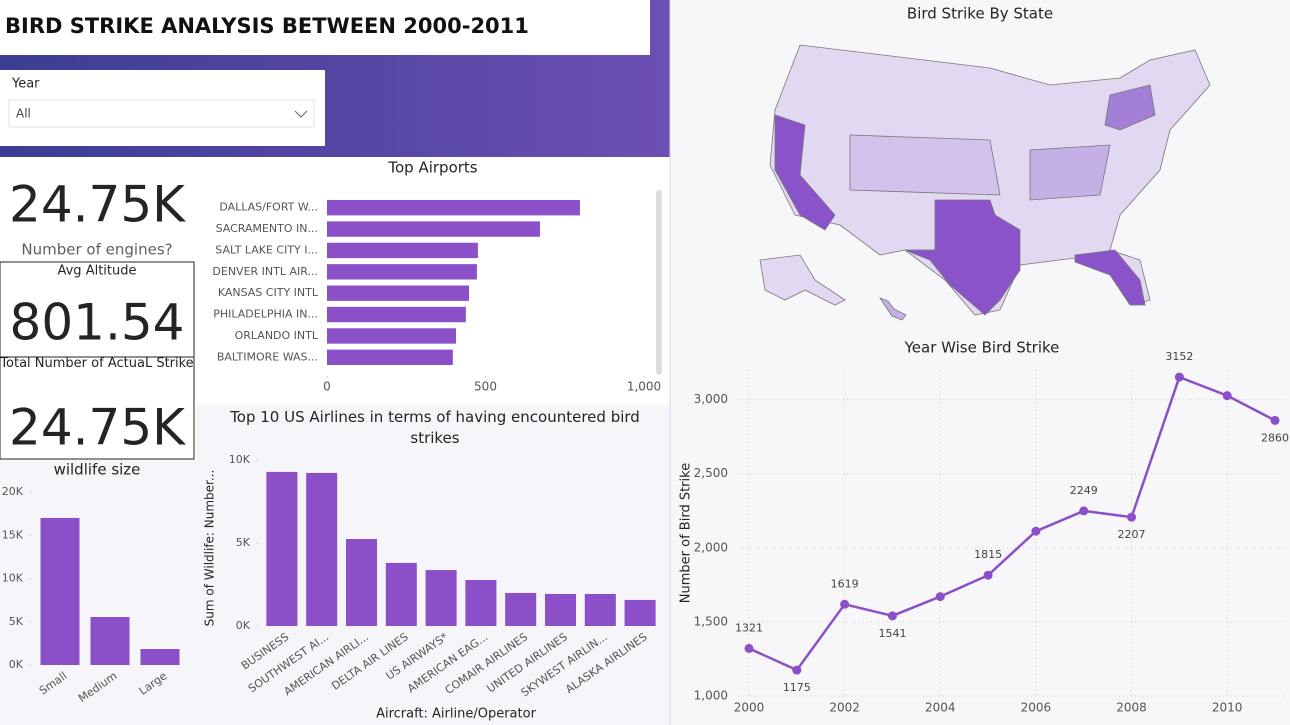 The image size is (1290, 725). I want to click on data-label: 2860, so click(1275, 437).